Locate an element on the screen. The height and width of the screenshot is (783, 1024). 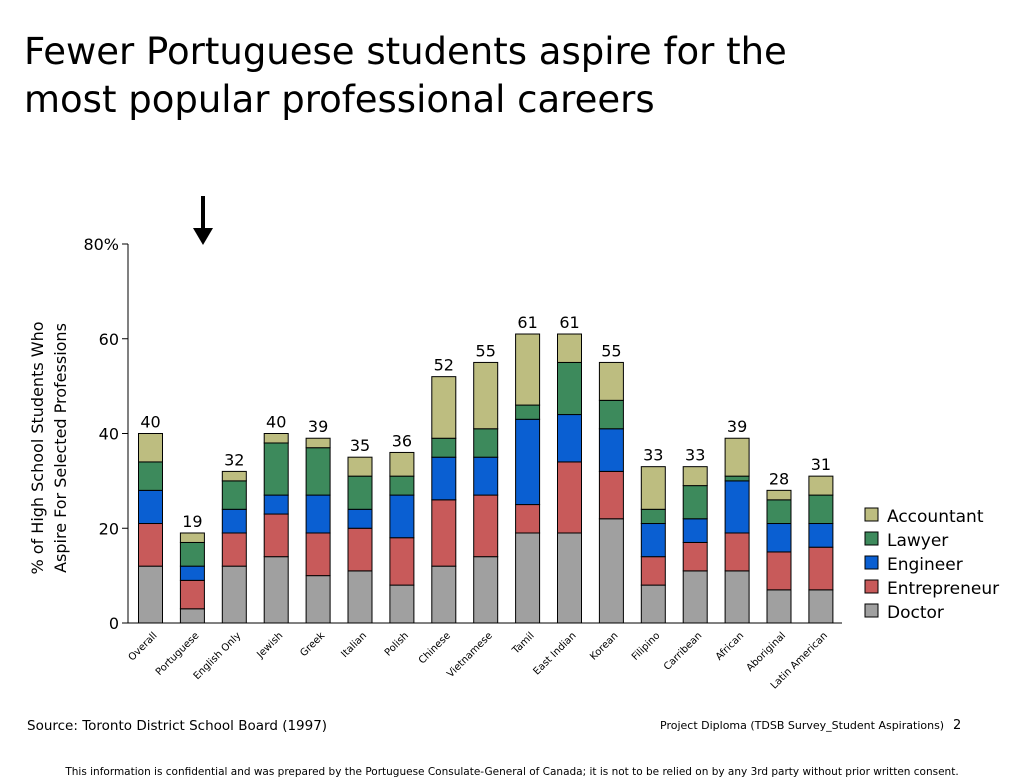
y-axis-label-line-1: % of High School Students Who is located at coordinates (37, 447).